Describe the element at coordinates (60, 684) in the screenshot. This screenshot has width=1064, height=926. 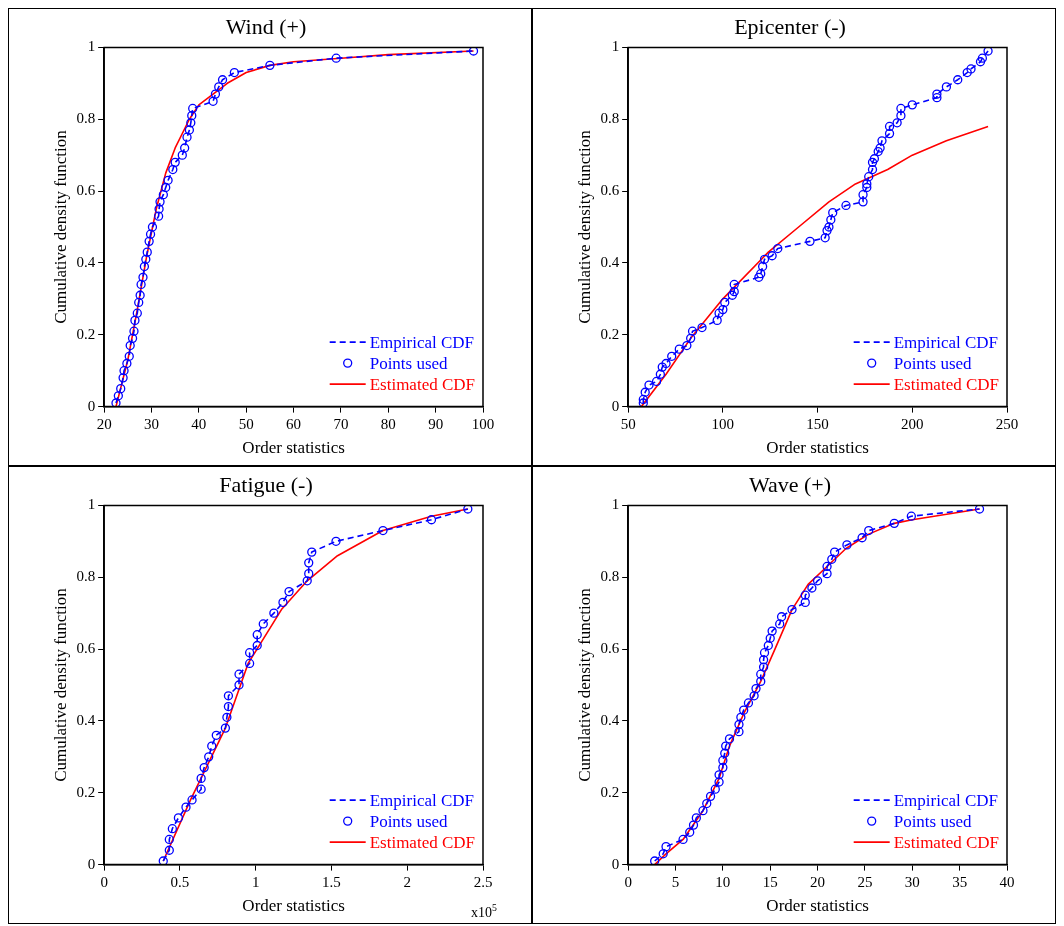
I see `y-axis-title: Cumulative density function` at that location.